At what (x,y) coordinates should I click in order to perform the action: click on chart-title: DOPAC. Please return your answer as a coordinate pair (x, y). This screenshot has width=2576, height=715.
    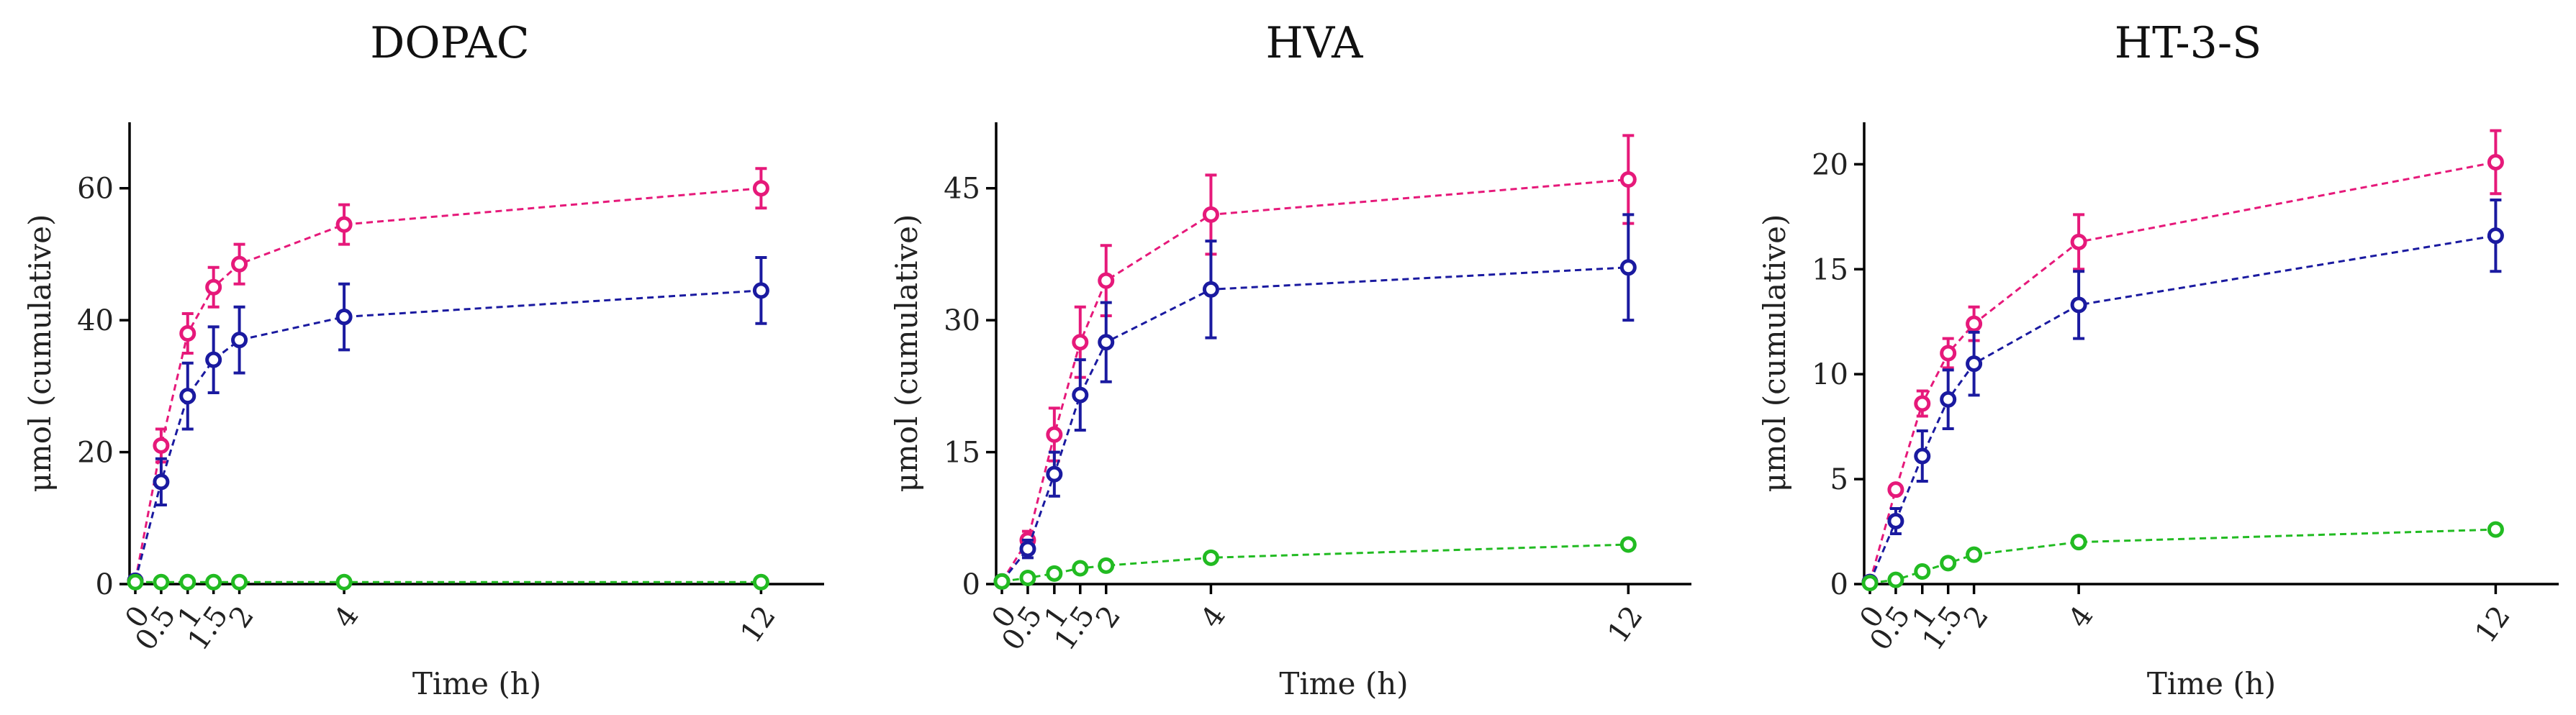
    Looking at the image, I should click on (450, 43).